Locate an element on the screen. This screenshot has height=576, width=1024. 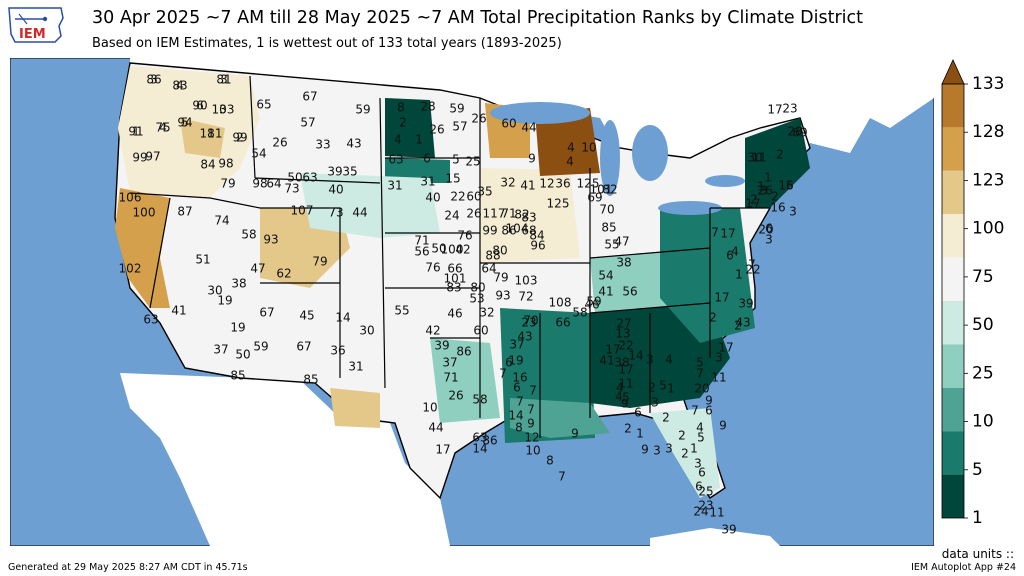
lake-michigan is located at coordinates (610, 158).